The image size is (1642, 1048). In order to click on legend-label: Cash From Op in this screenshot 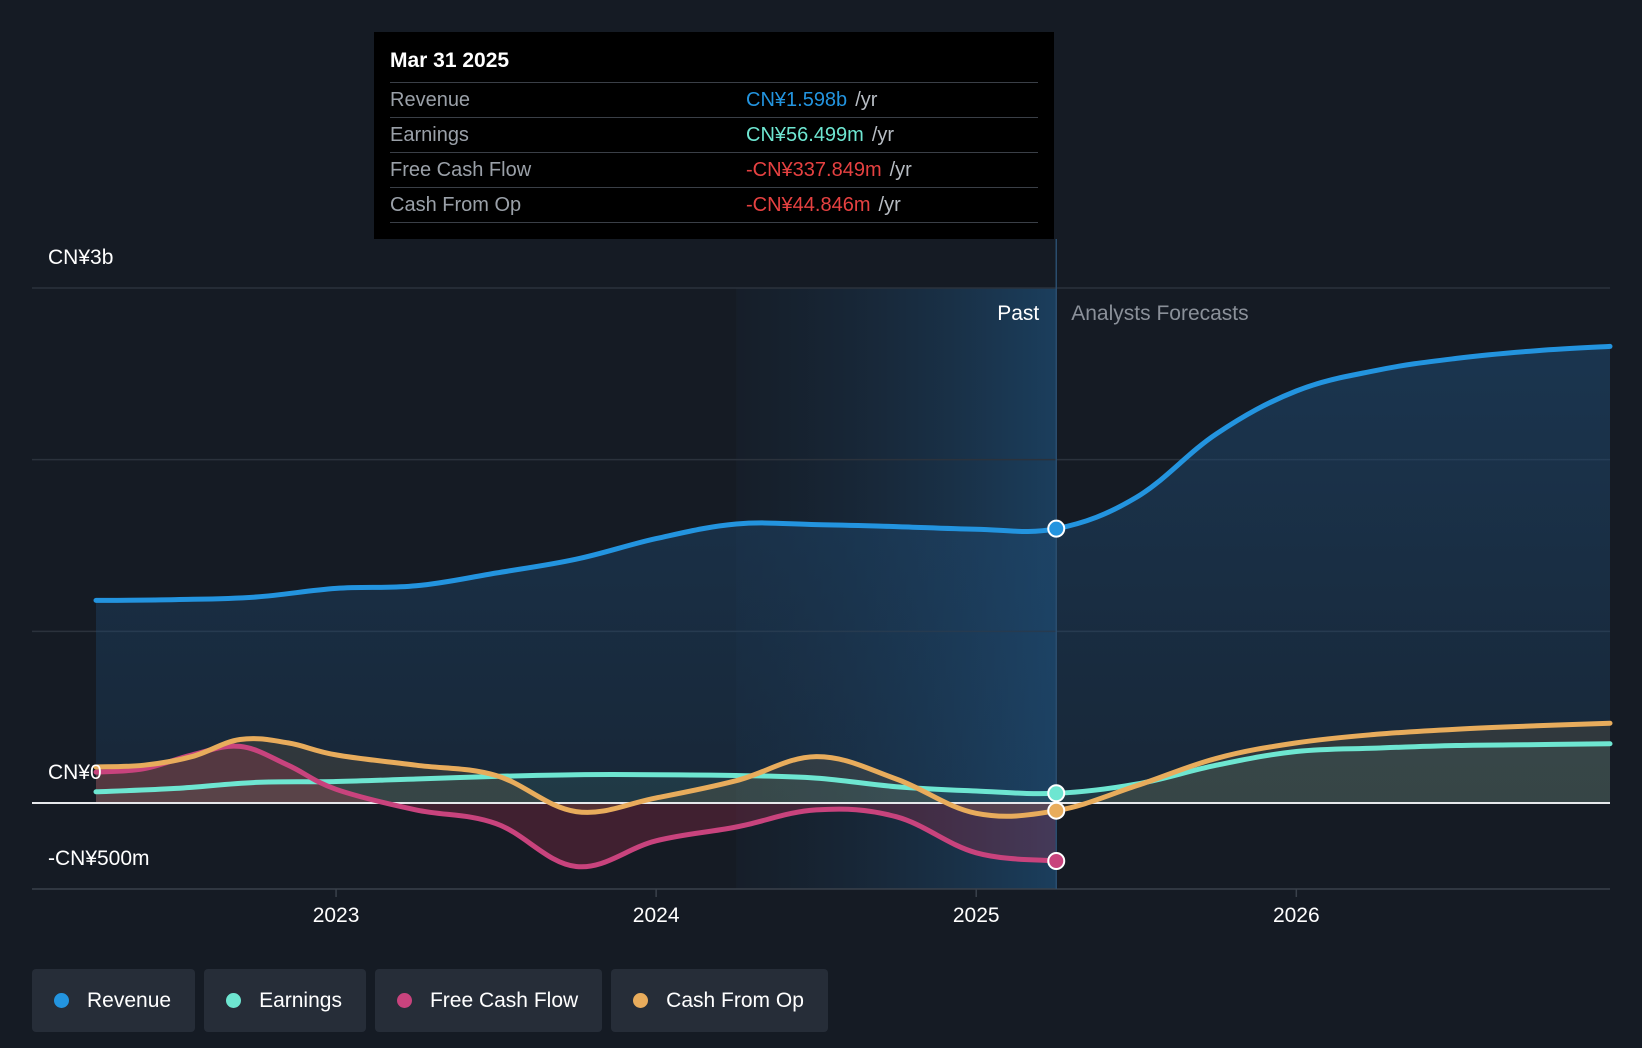, I will do `click(735, 1000)`.